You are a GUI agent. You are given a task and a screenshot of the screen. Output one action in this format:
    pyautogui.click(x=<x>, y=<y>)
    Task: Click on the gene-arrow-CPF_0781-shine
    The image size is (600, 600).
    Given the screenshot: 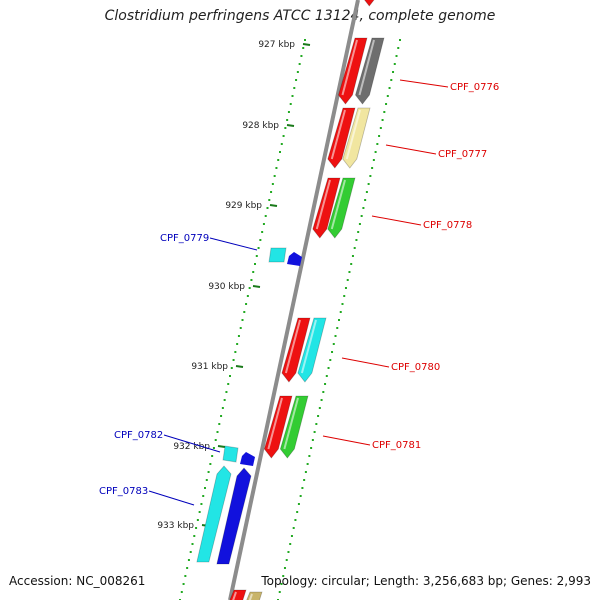 What is the action you would take?
    pyautogui.click(x=291, y=423)
    